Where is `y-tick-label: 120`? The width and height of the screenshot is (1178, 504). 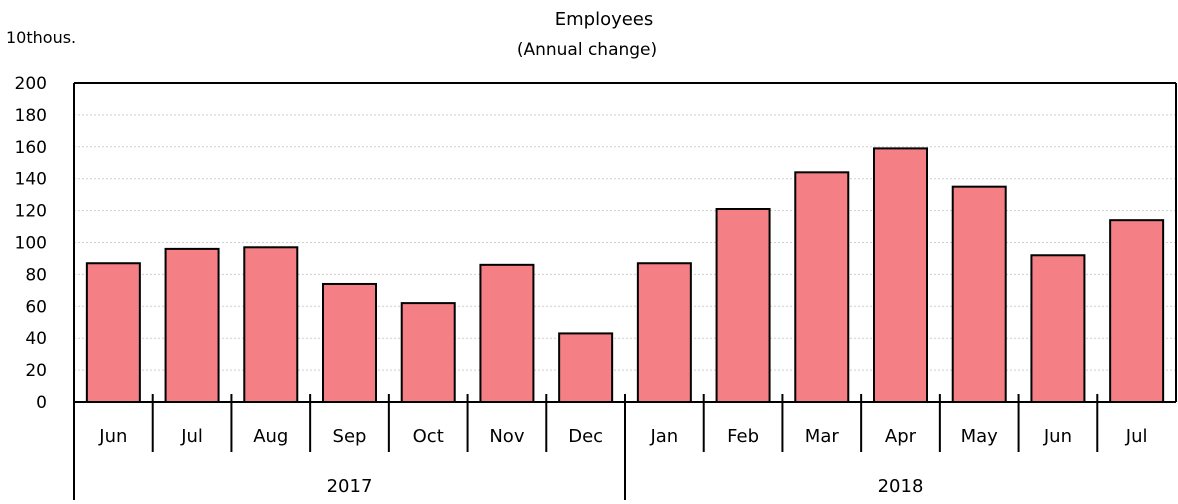
y-tick-label: 120 is located at coordinates (31, 212).